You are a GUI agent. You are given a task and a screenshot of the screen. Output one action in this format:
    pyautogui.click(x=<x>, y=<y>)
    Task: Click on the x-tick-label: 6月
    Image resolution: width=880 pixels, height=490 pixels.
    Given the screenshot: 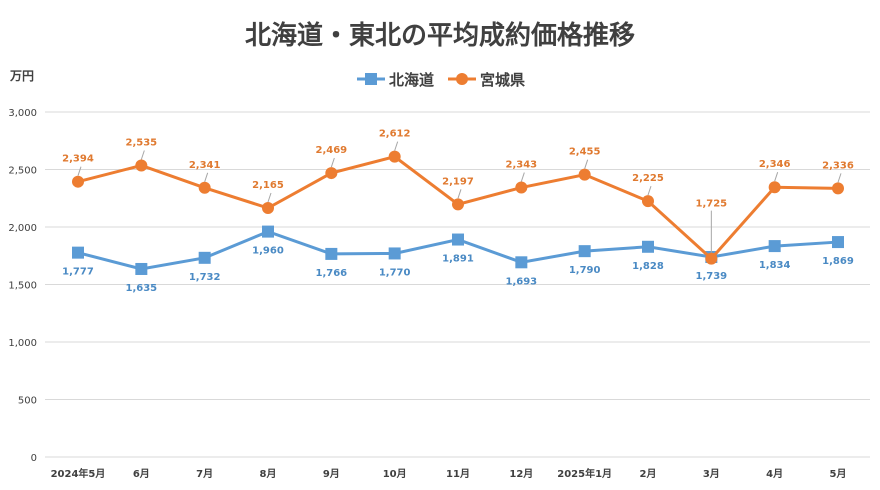 What is the action you would take?
    pyautogui.click(x=141, y=474)
    